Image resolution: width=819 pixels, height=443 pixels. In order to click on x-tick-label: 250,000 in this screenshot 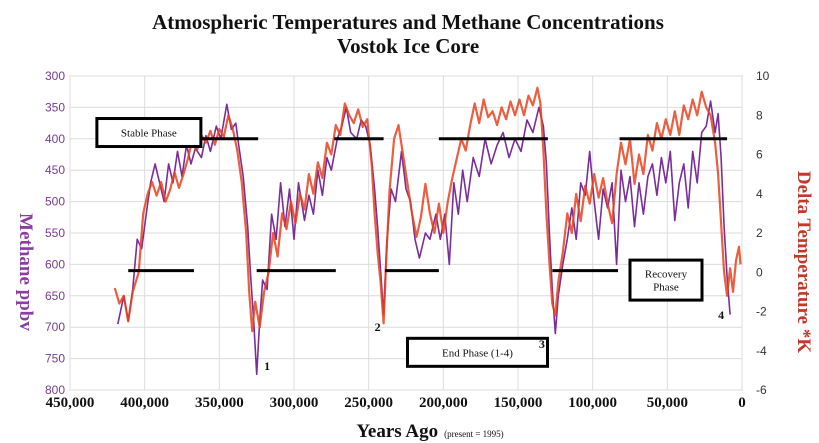, I will do `click(368, 403)`.